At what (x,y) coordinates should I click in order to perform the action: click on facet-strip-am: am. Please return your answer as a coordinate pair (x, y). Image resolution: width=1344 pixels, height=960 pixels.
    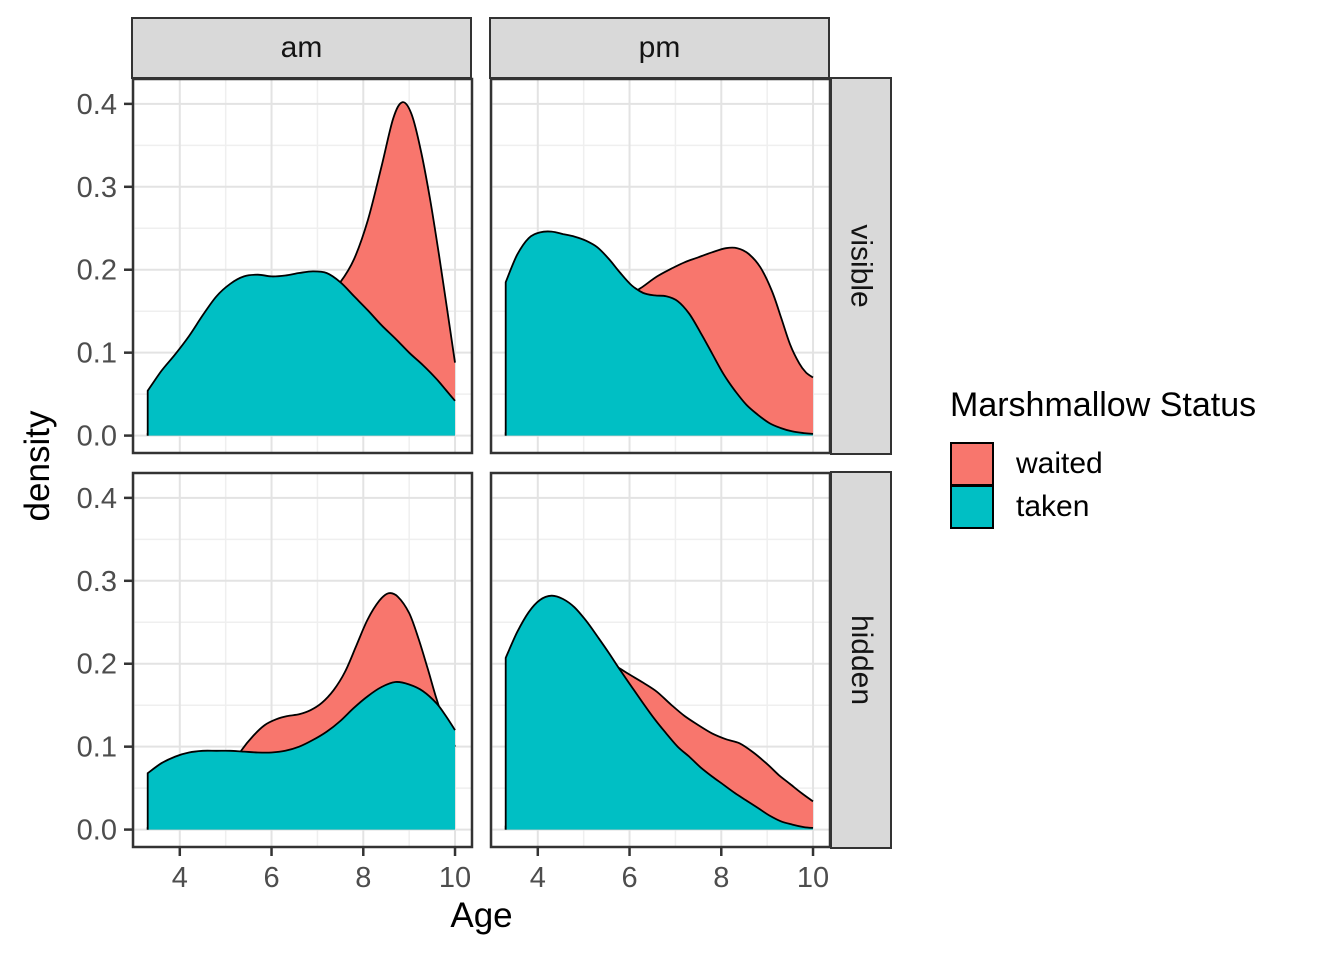
    Looking at the image, I should click on (301, 48).